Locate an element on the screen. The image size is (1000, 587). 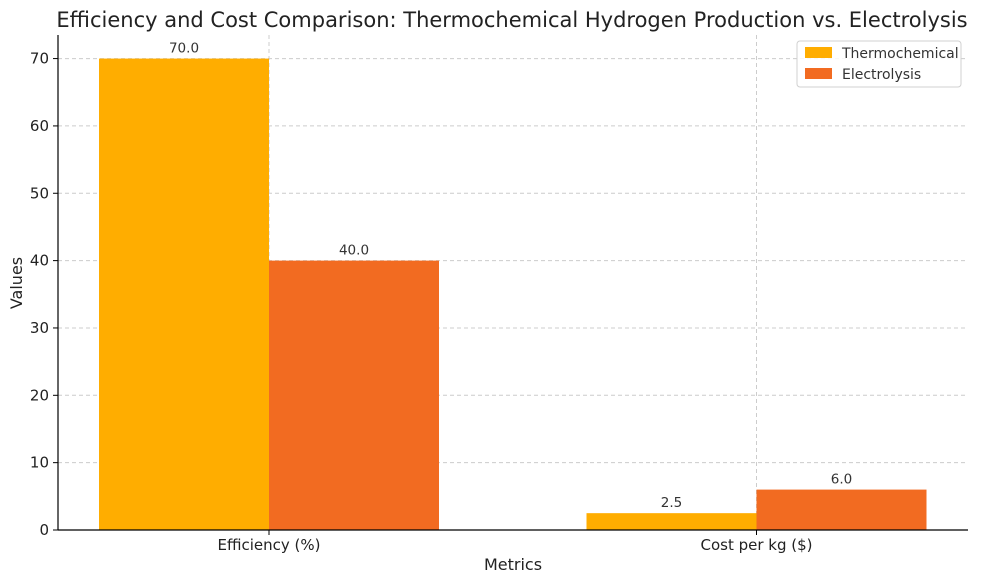
legend-box is located at coordinates (879, 64).